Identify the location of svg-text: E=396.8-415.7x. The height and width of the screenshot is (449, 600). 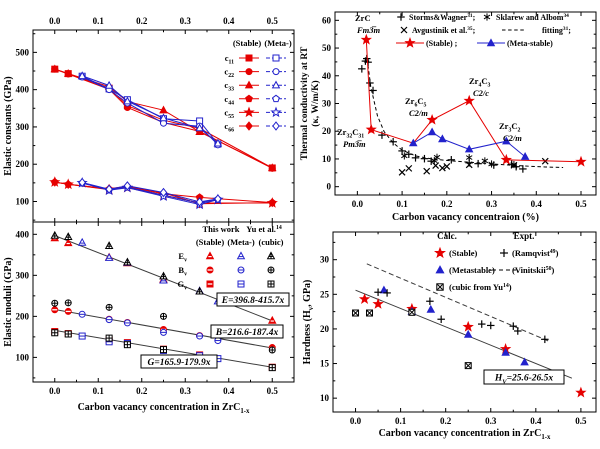
(253, 301).